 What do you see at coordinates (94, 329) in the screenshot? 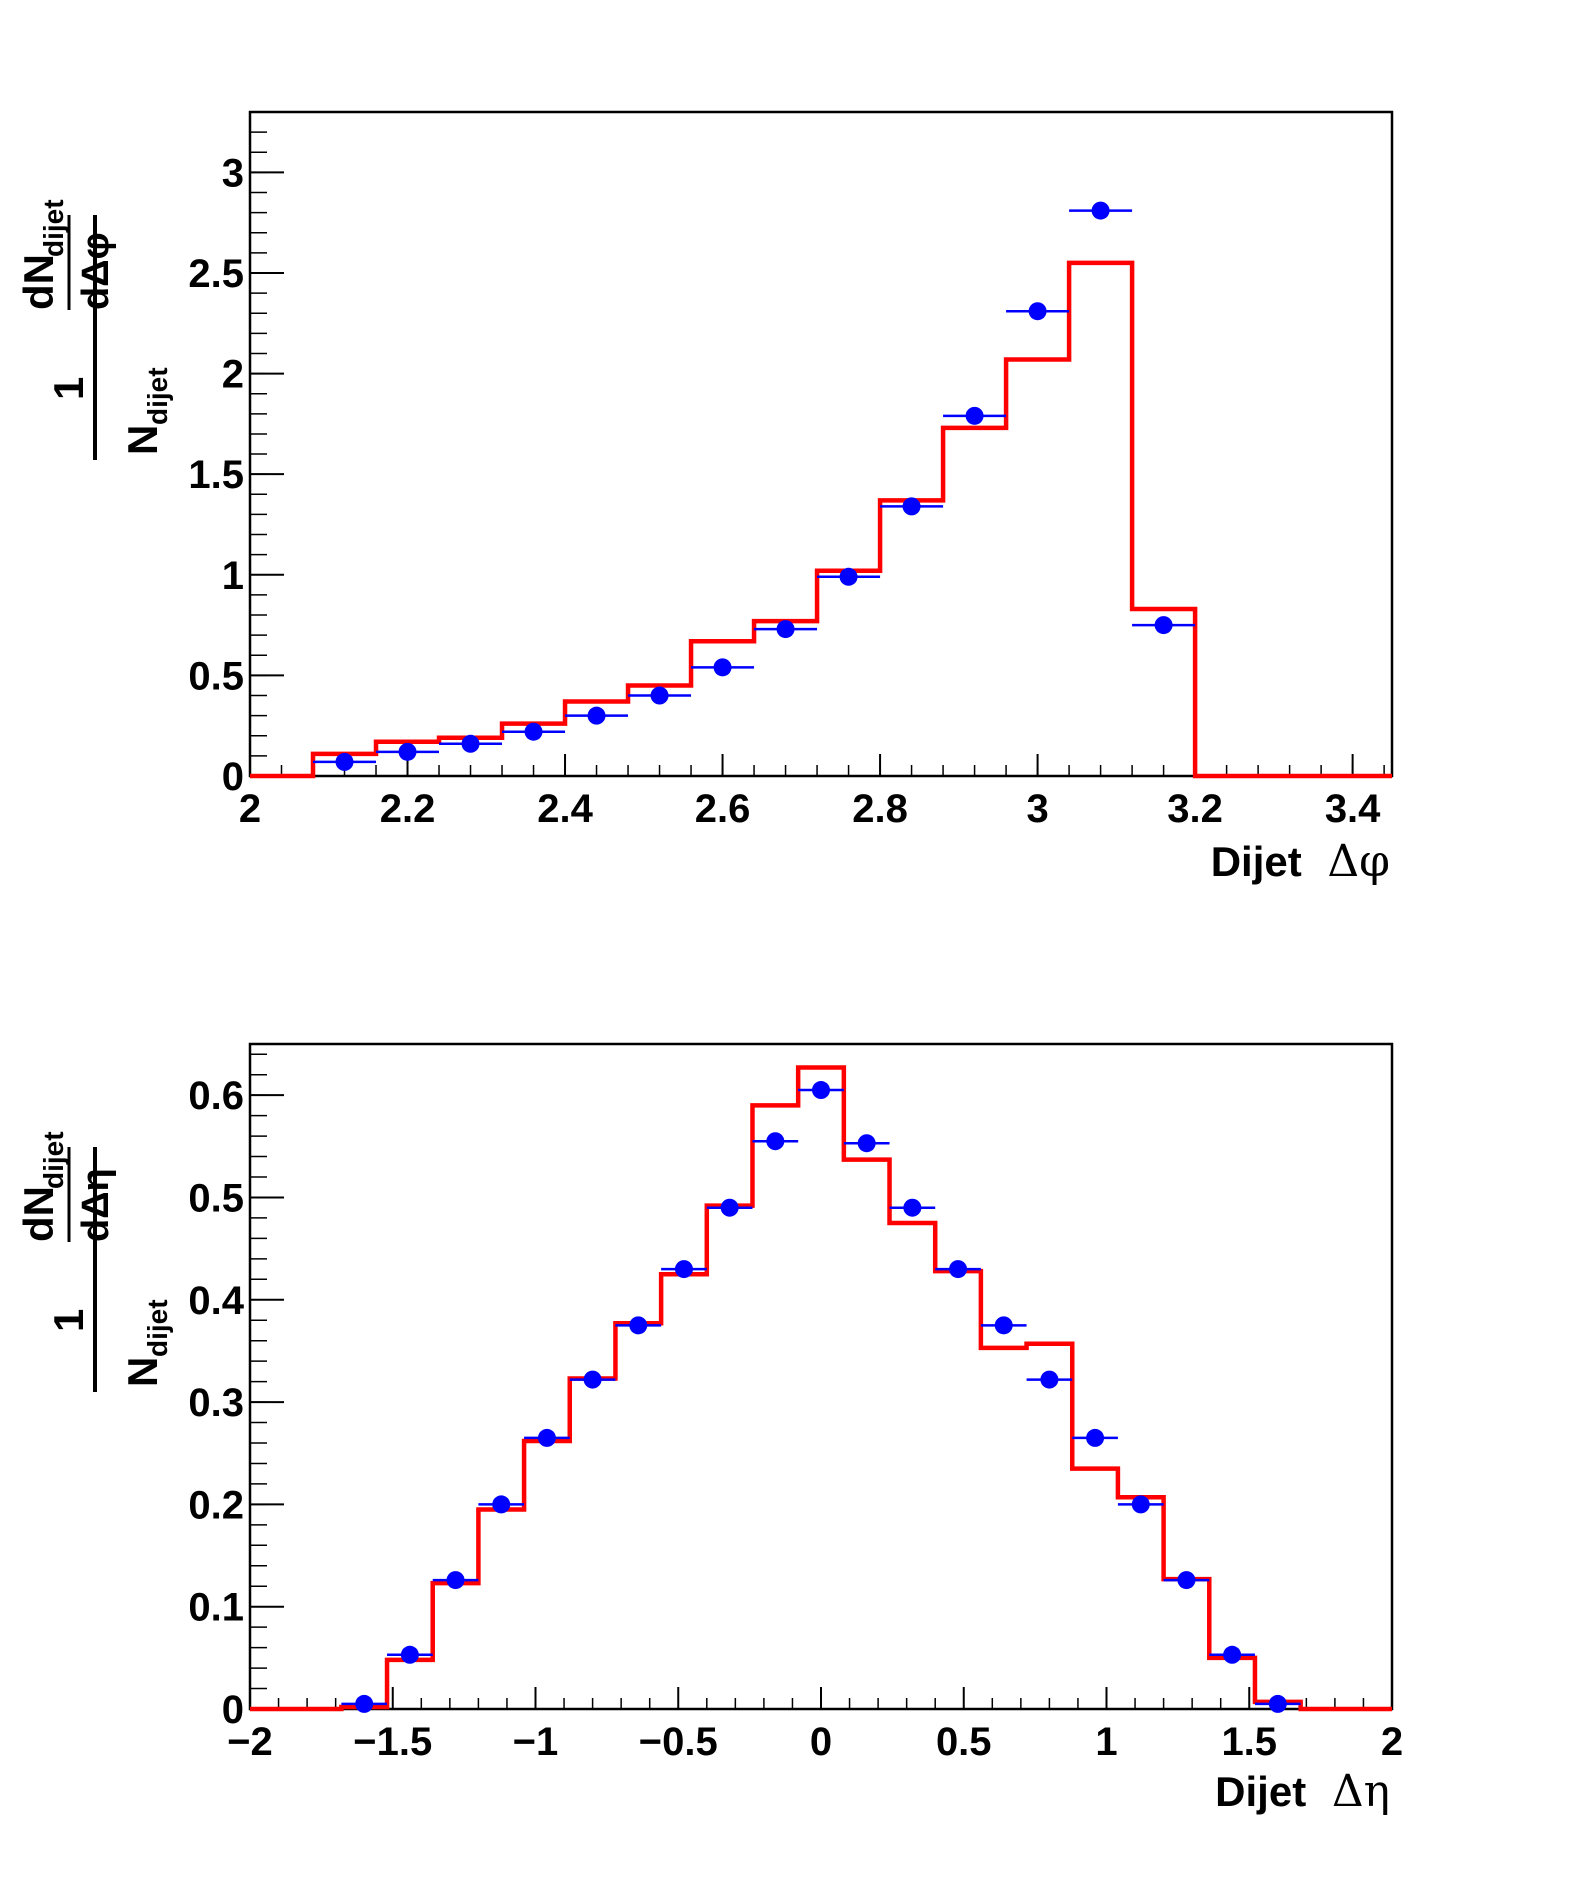
I see `dphi-y-axis-title: N dijet 1 dN dijet dΔφ` at bounding box center [94, 329].